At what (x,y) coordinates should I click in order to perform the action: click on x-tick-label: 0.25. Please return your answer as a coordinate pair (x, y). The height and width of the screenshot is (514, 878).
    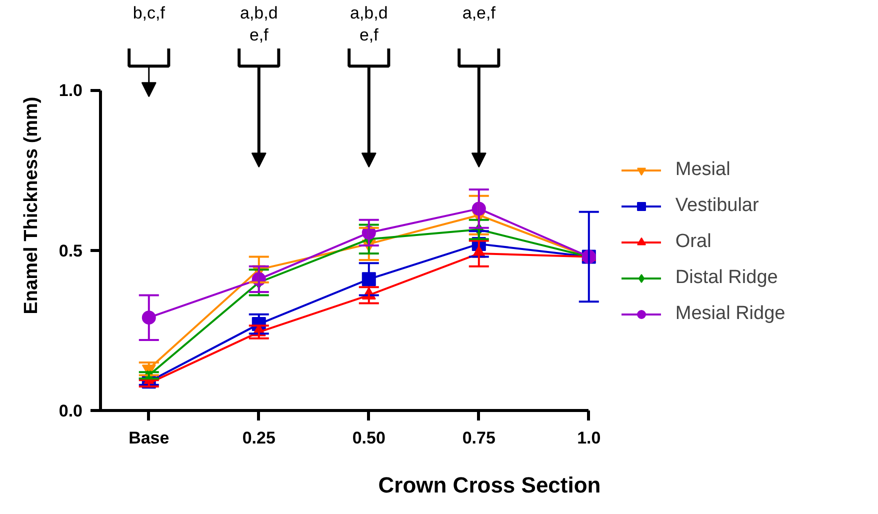
    Looking at the image, I should click on (259, 438).